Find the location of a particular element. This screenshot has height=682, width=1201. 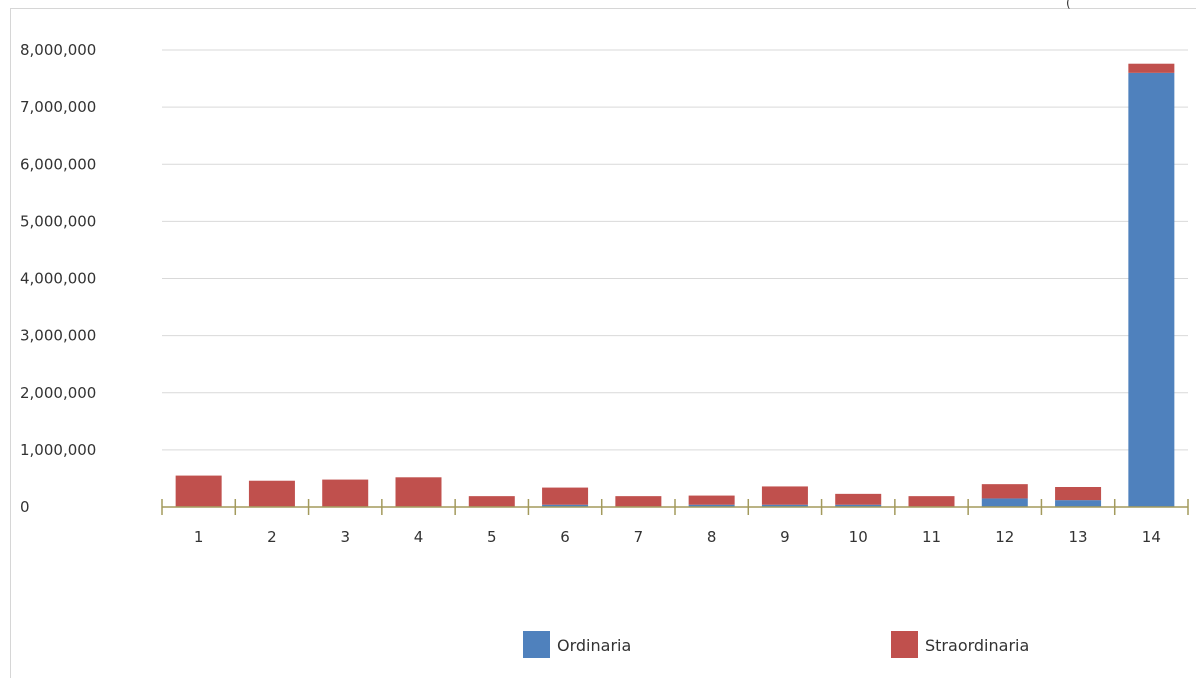

legend: Ordinaria Straordinaria is located at coordinates (776, 644).